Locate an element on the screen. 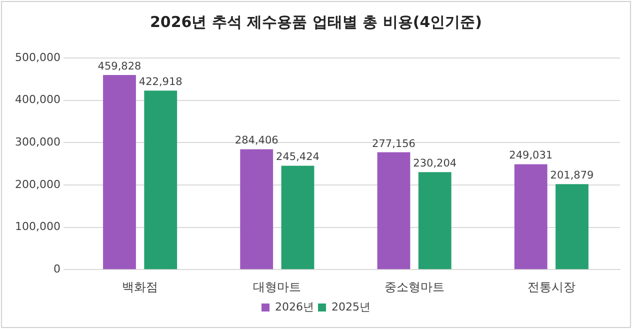 This screenshot has height=329, width=632. data-label: 230,204 is located at coordinates (435, 164).